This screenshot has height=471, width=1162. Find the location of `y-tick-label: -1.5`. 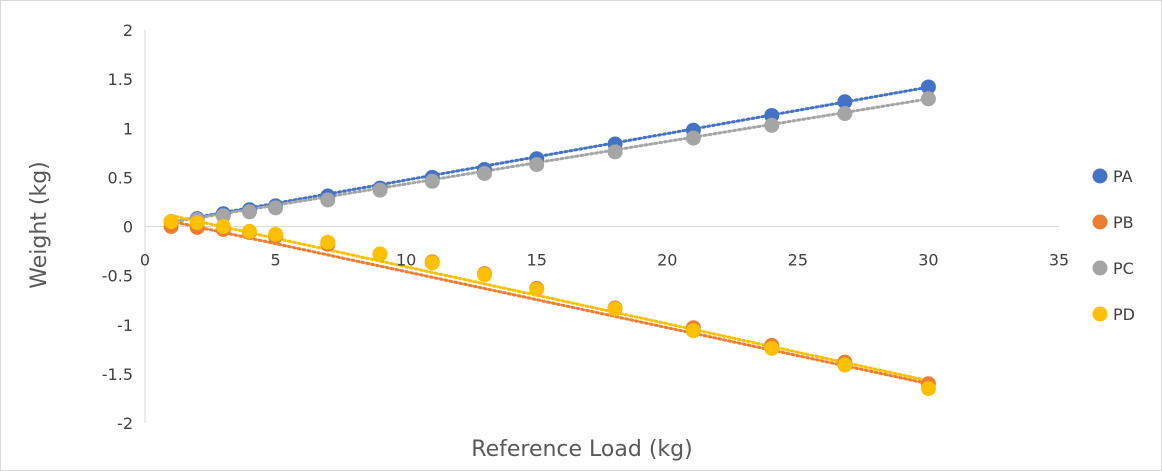

y-tick-label: -1.5 is located at coordinates (117, 374).